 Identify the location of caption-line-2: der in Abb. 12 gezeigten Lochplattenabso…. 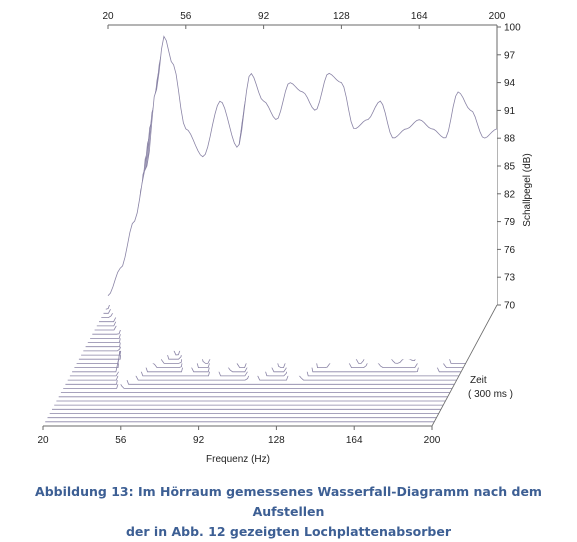
(288, 531).